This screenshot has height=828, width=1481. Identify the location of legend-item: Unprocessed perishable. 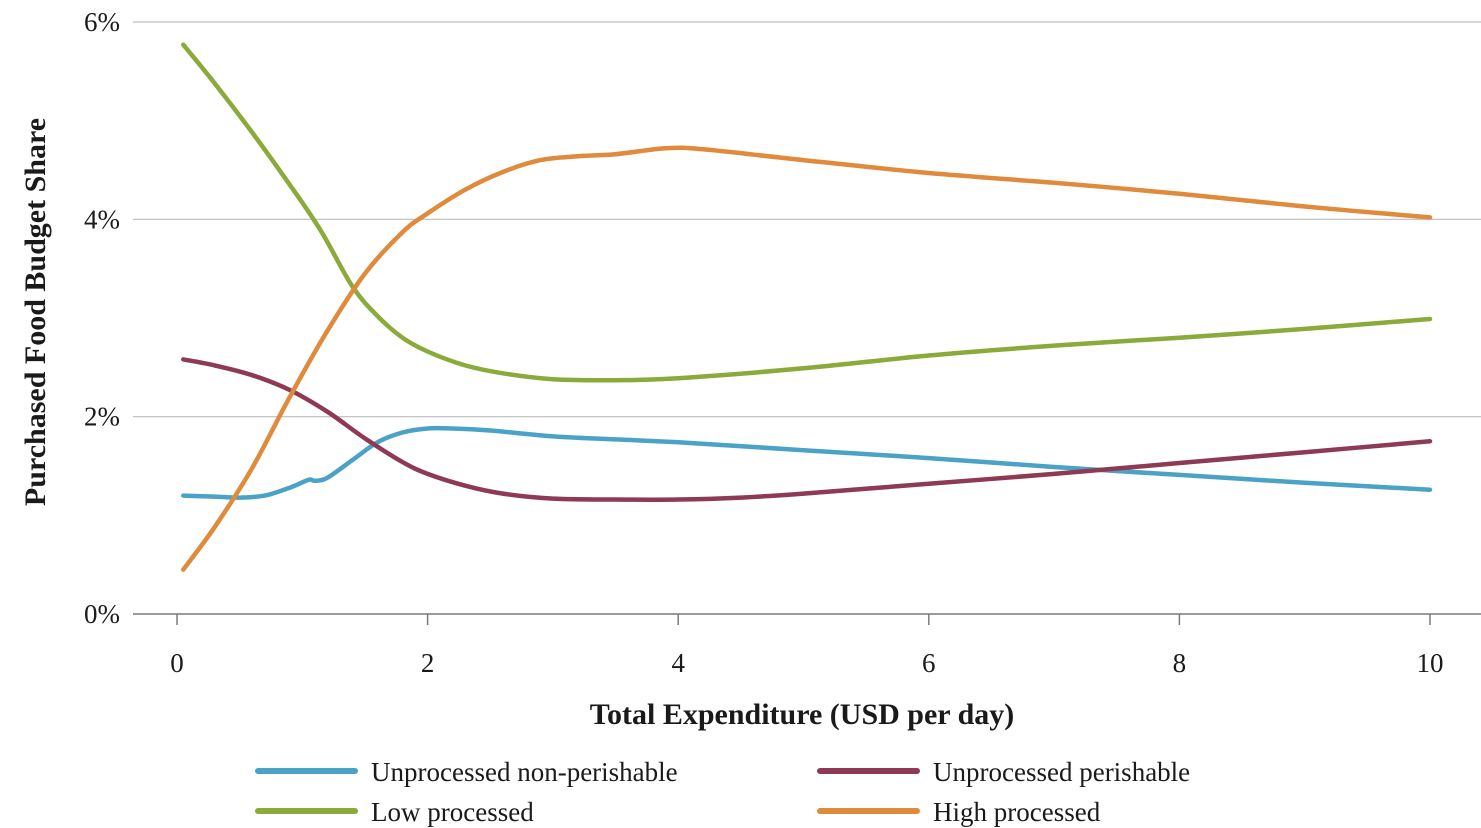
(1003, 772).